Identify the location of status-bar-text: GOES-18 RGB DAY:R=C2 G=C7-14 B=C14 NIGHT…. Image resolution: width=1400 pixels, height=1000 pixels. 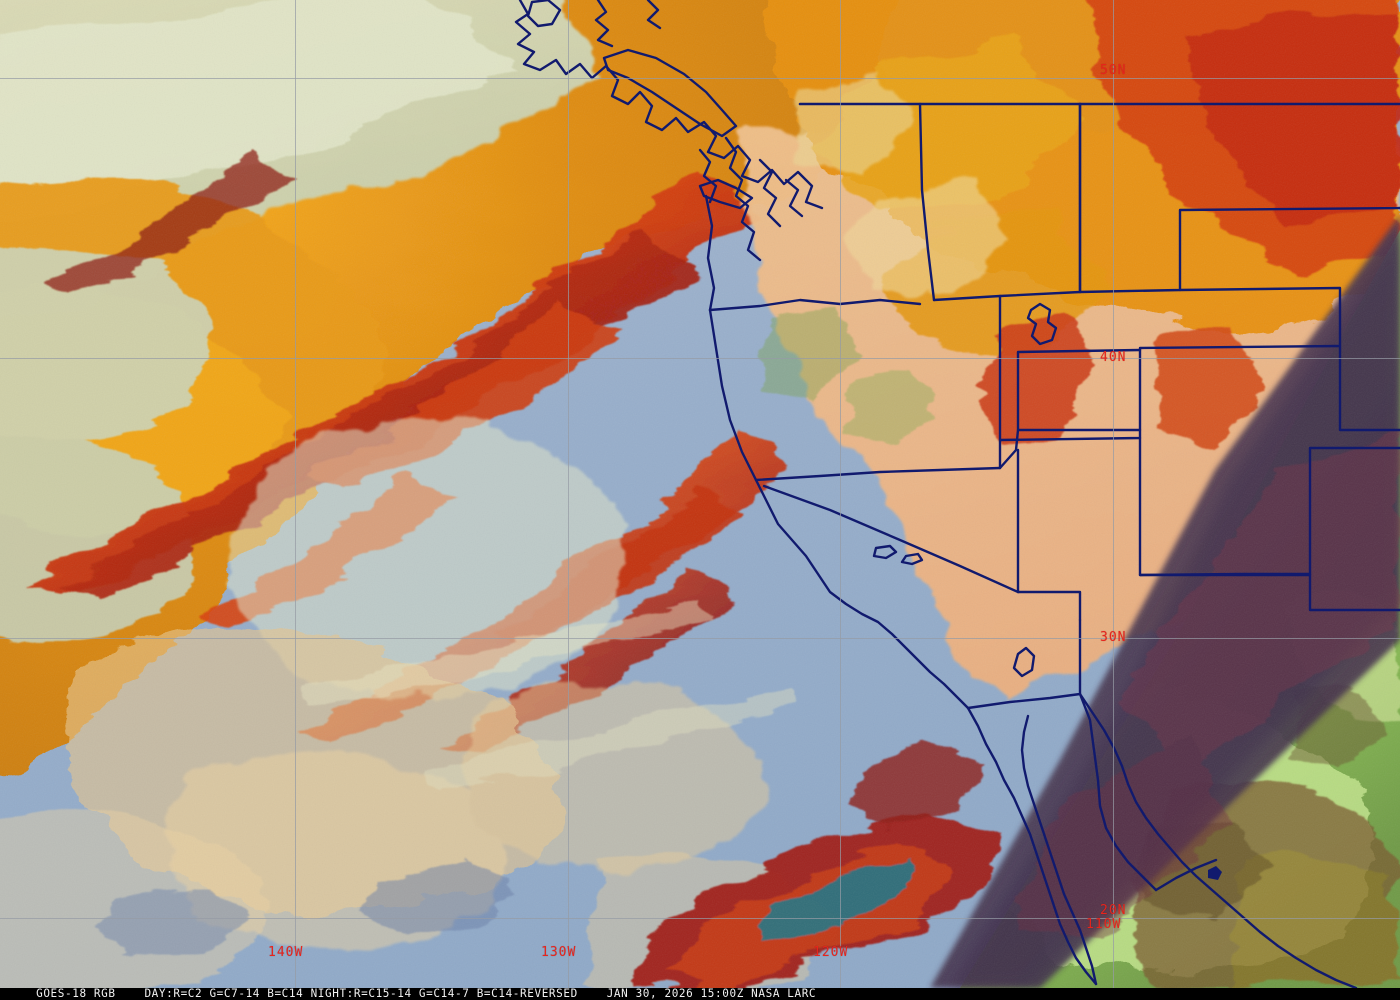
(408, 993).